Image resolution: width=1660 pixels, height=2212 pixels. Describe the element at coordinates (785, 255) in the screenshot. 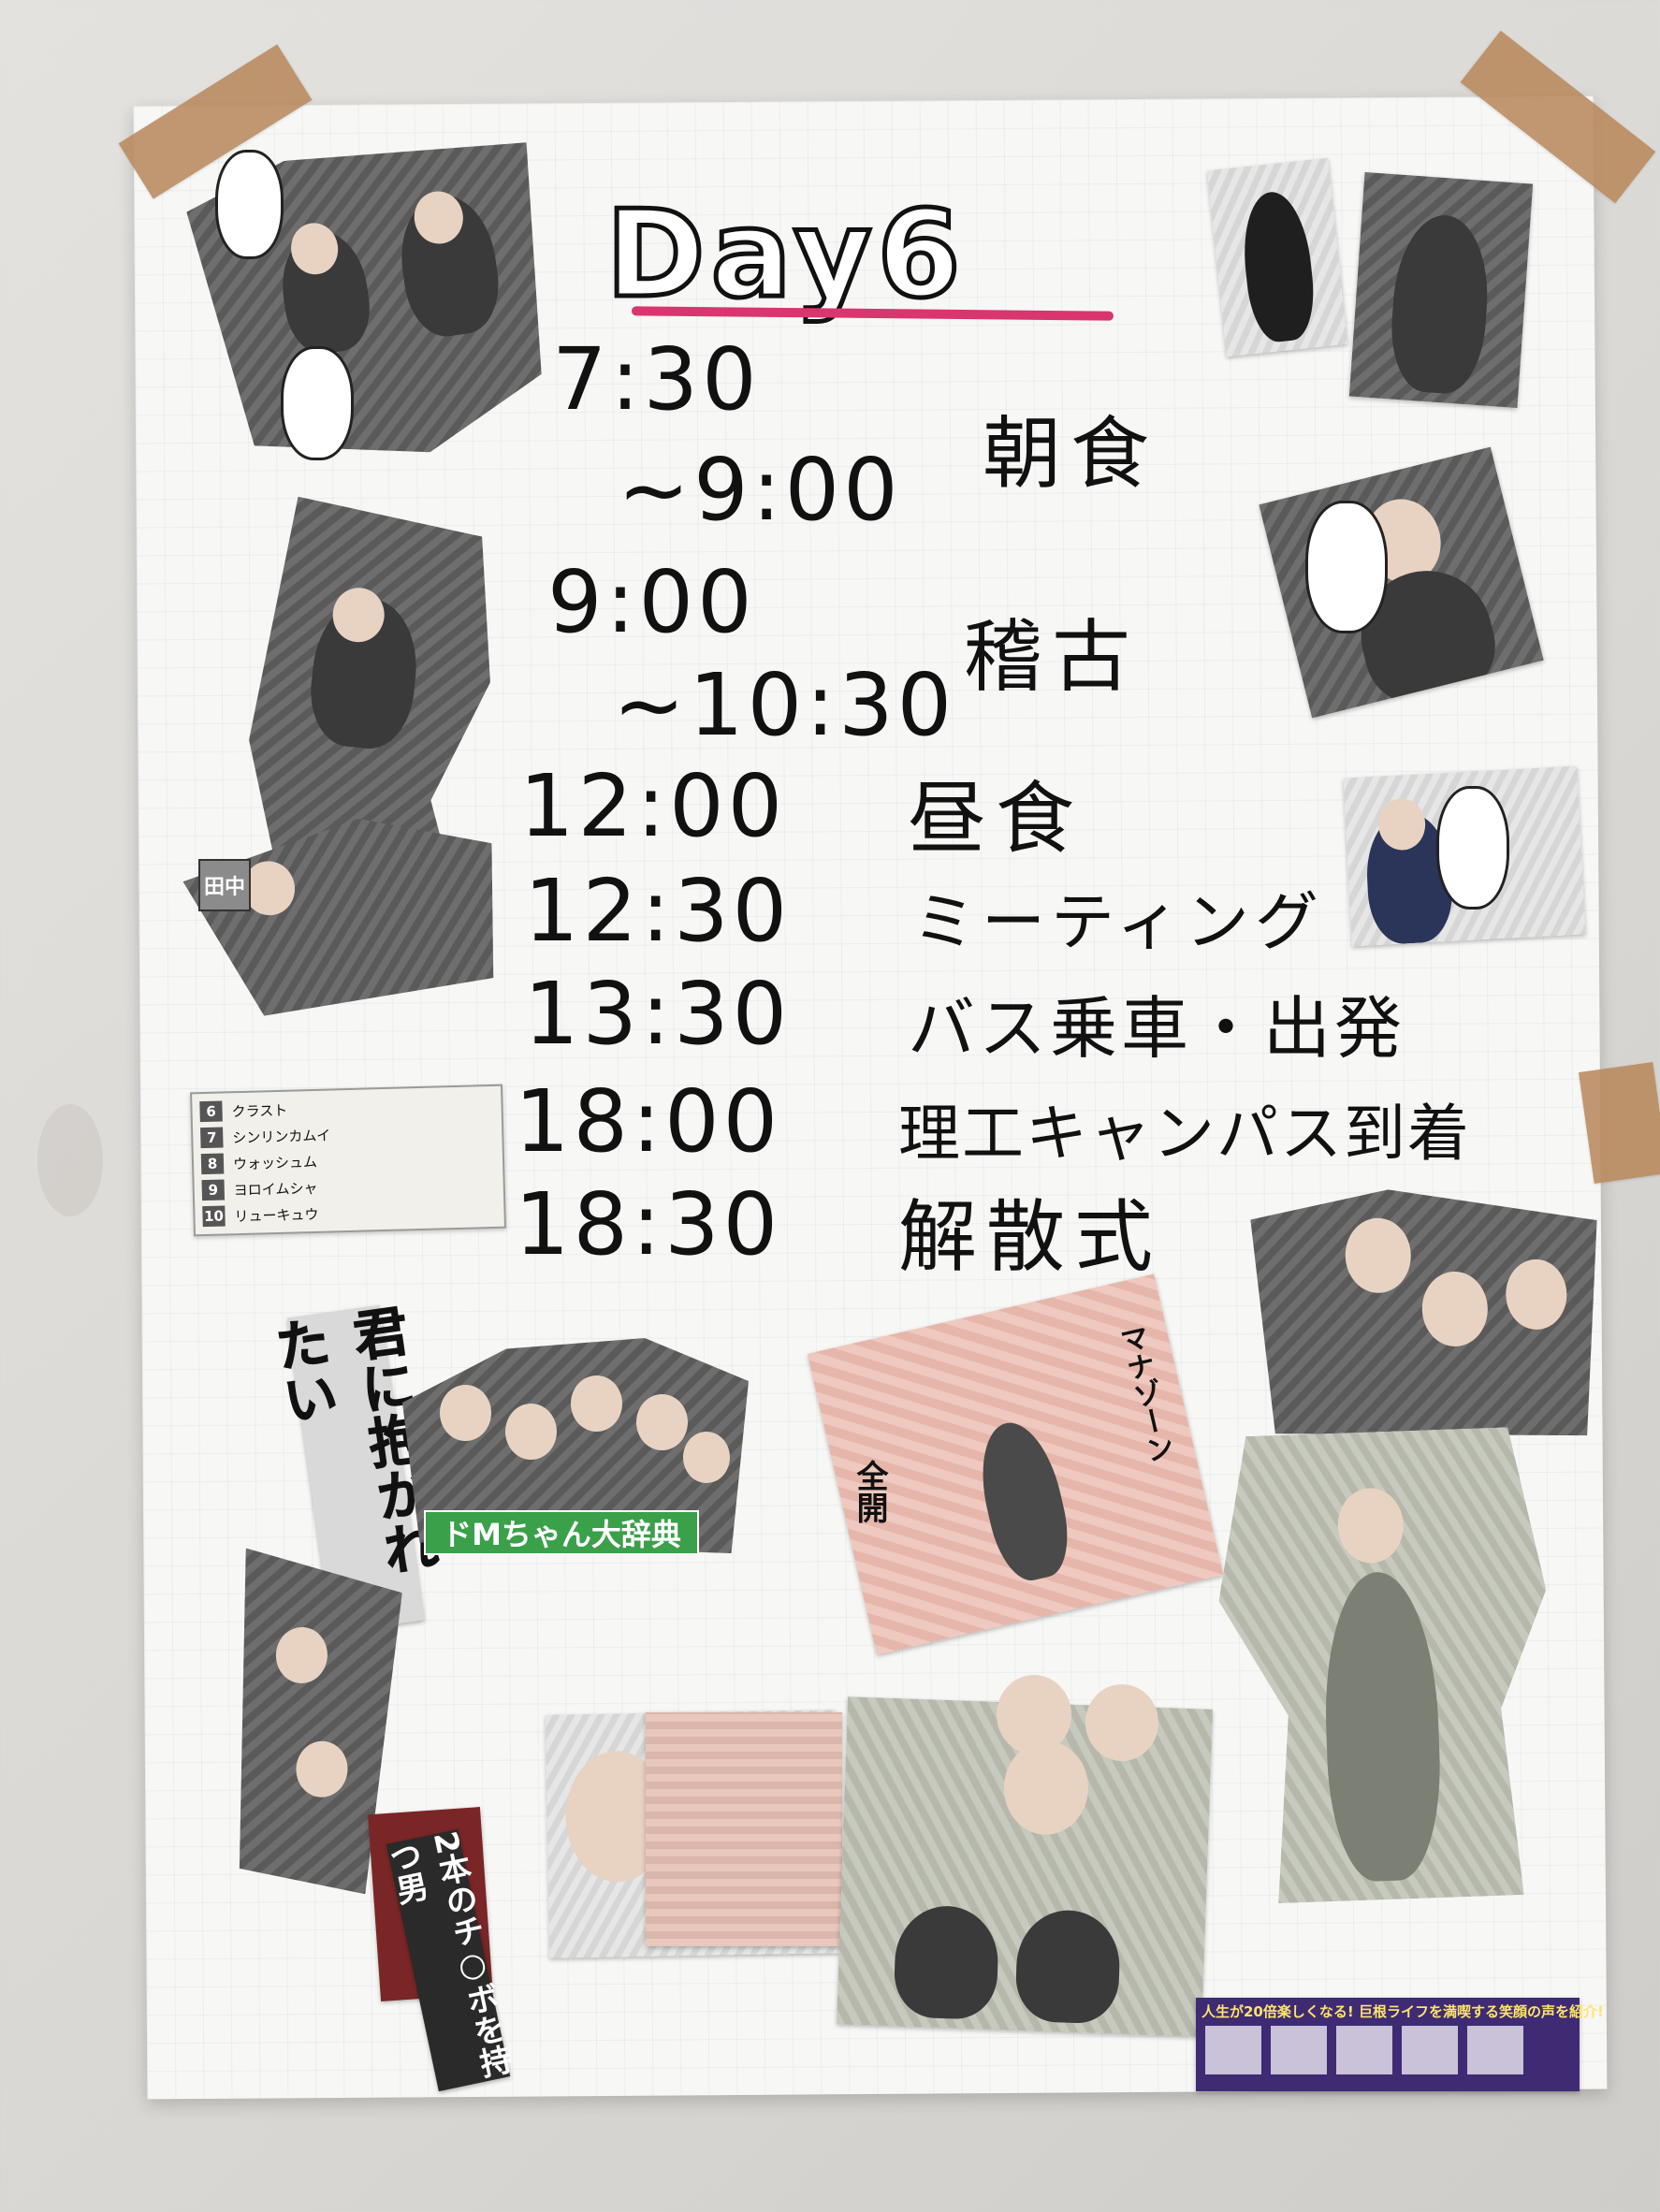

I see `poster-title: Day6` at that location.